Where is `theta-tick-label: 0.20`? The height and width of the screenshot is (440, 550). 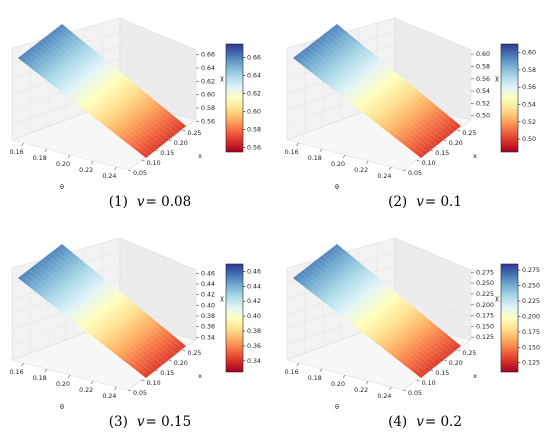 theta-tick-label: 0.20 is located at coordinates (338, 164).